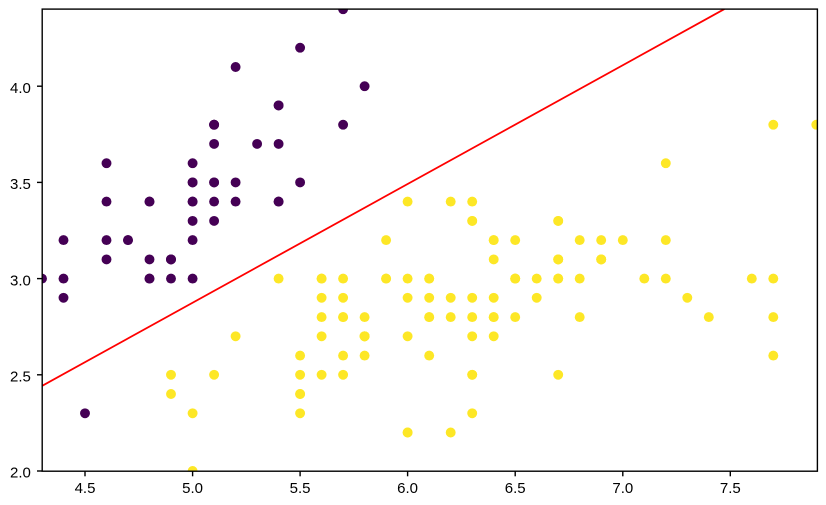 This screenshot has width=826, height=505. What do you see at coordinates (622, 488) in the screenshot?
I see `svg-text: 7.0` at bounding box center [622, 488].